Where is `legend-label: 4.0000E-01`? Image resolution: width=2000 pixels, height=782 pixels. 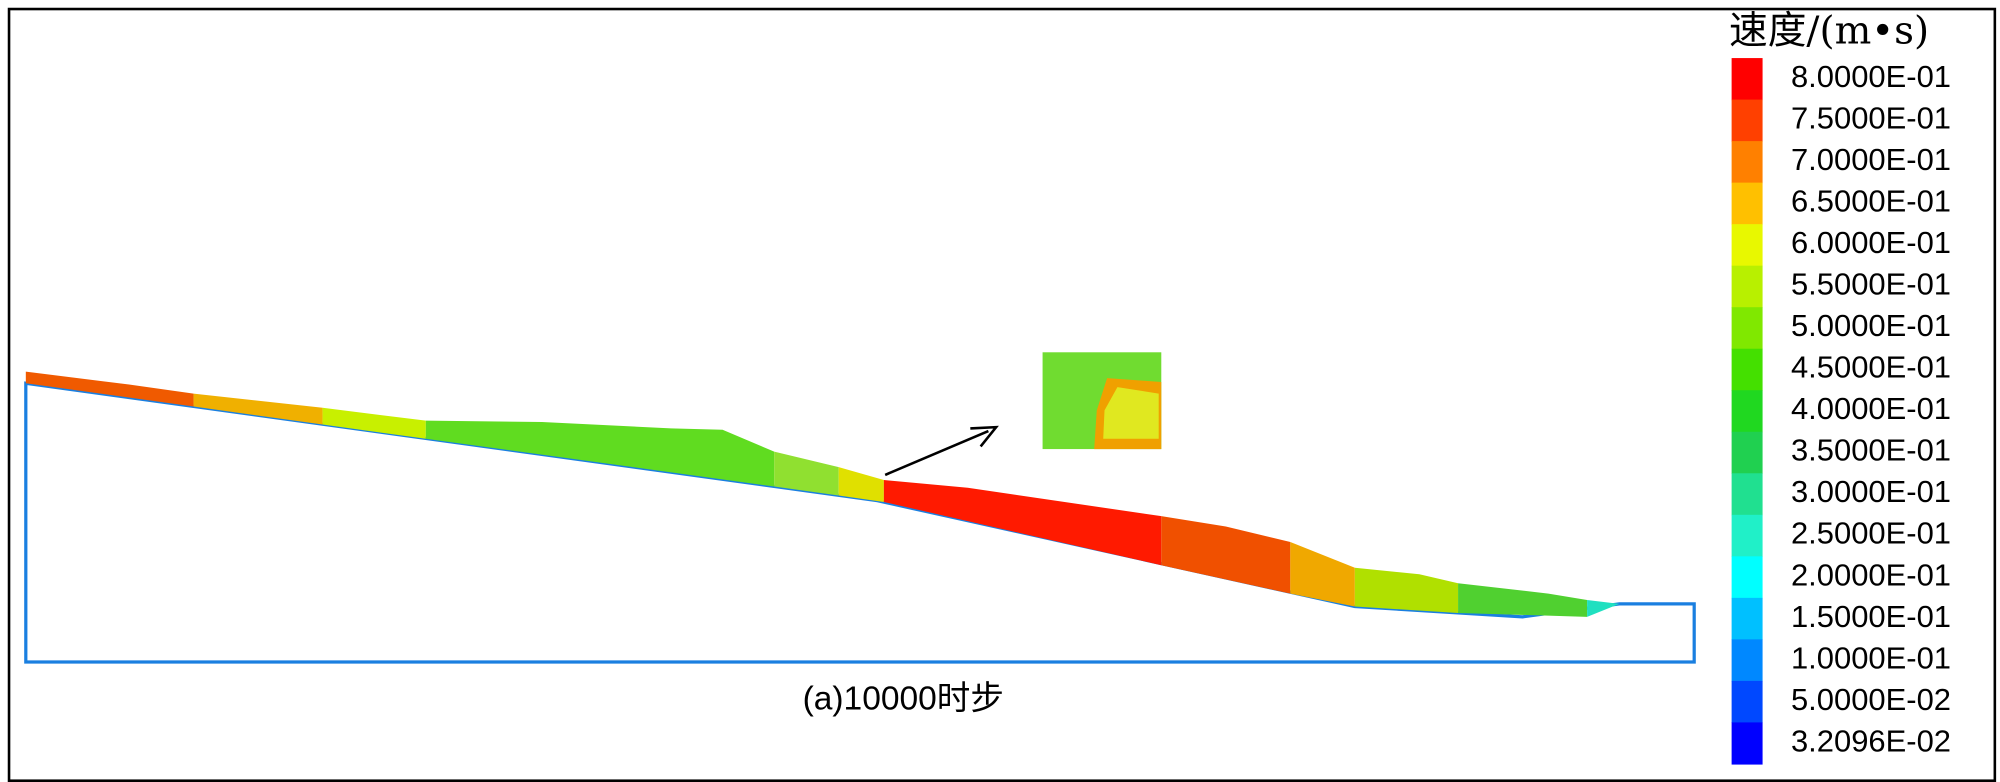
legend-label: 4.0000E-01 is located at coordinates (1871, 408).